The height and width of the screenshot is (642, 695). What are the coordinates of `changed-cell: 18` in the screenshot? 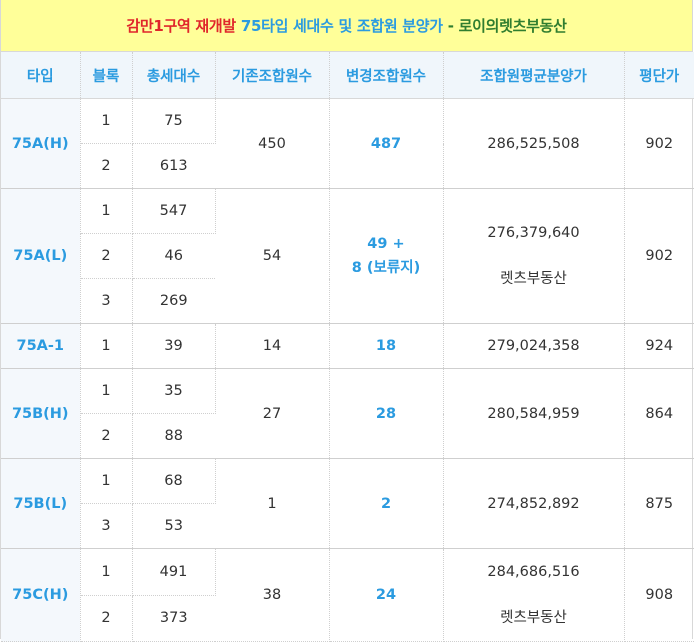 It's located at (386, 346).